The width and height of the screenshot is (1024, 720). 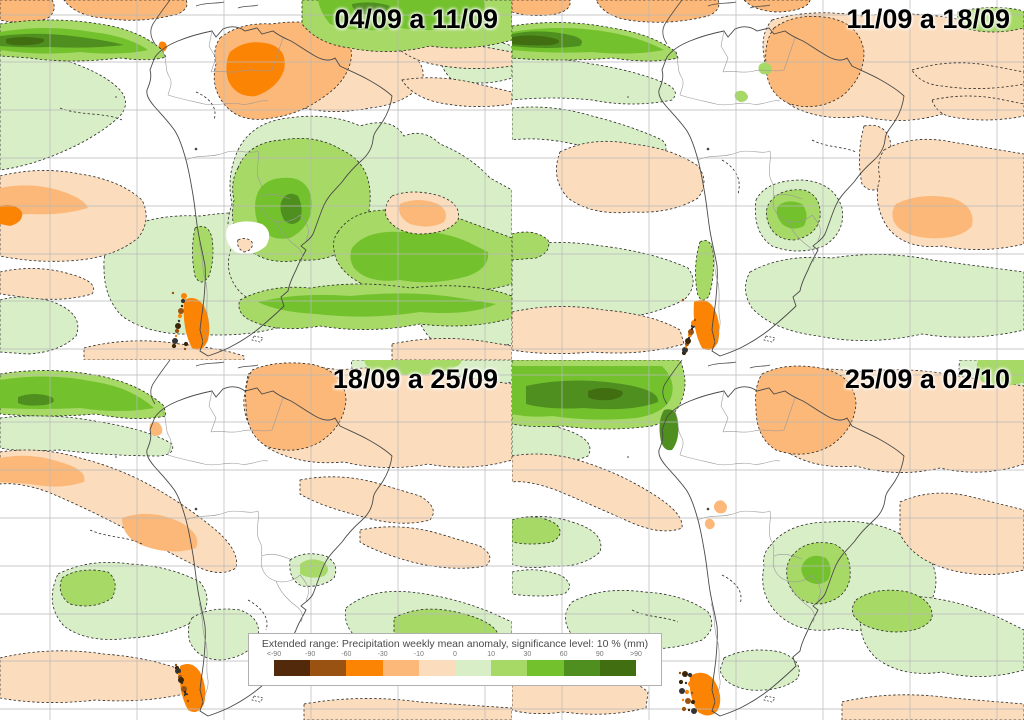 I want to click on legend-tick: -60, so click(x=346, y=654).